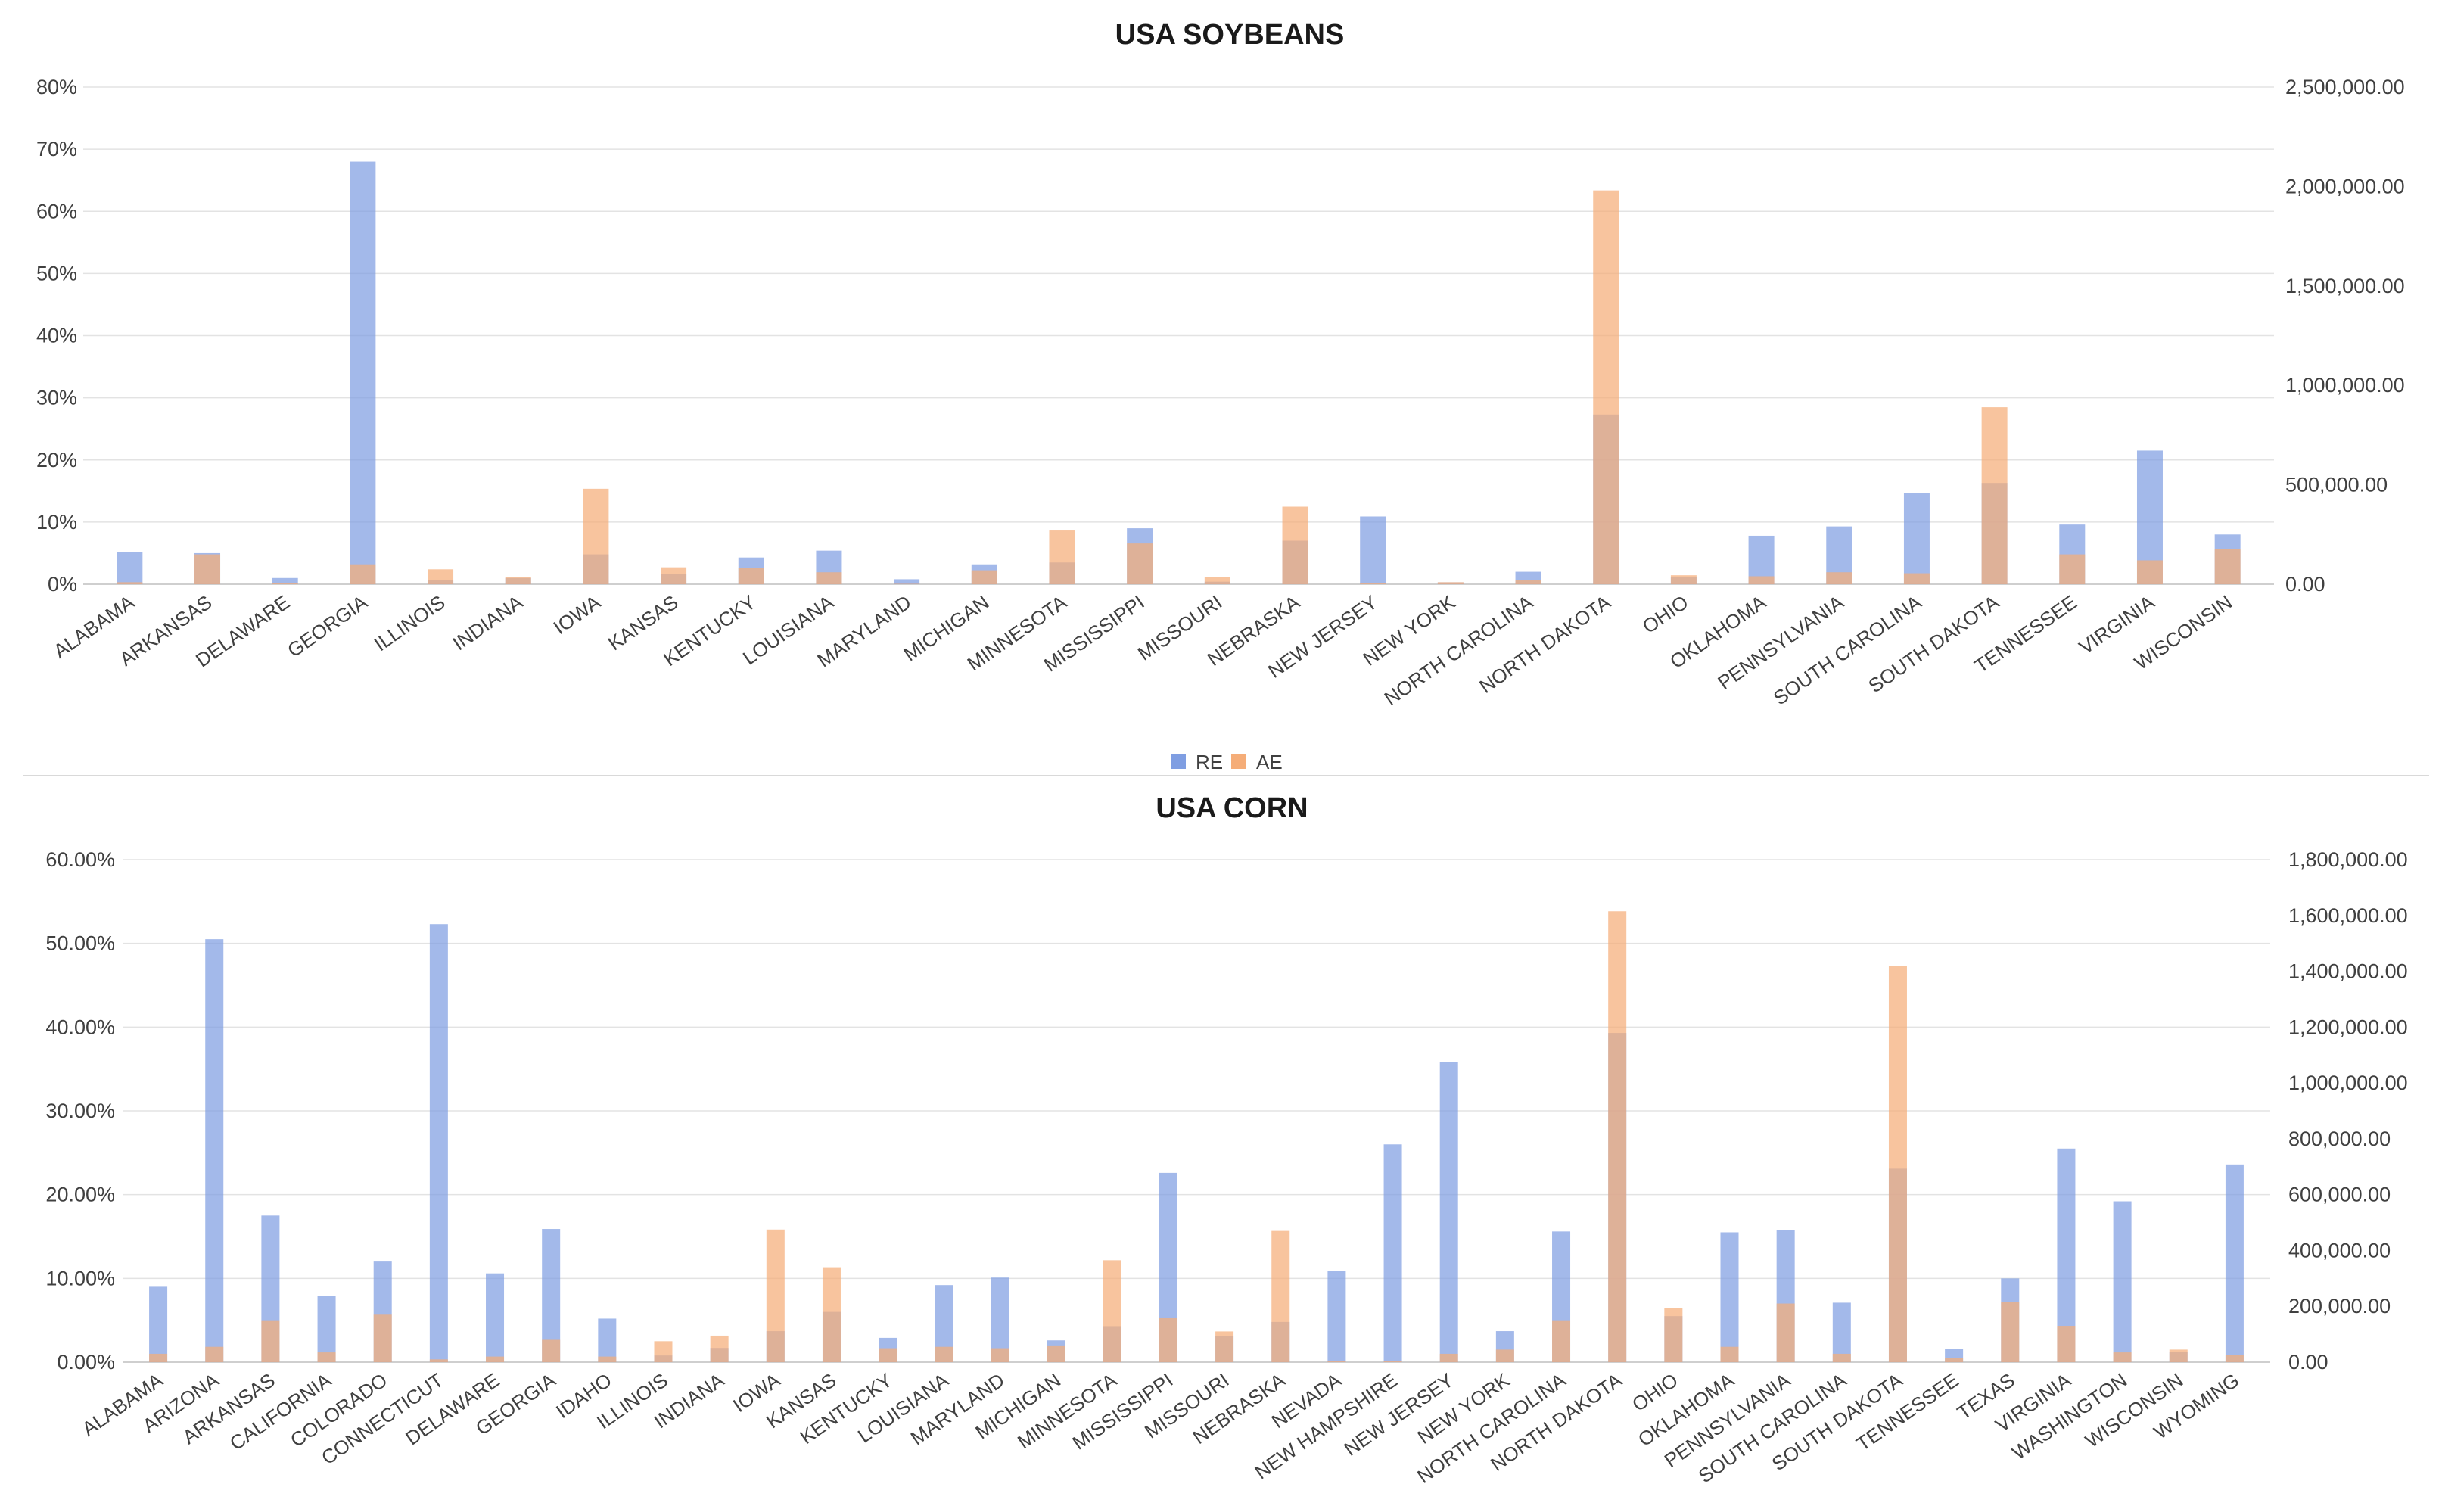 This screenshot has height=1512, width=2442. What do you see at coordinates (2339, 1306) in the screenshot?
I see `corn-right-tick-label: 200,000.00` at bounding box center [2339, 1306].